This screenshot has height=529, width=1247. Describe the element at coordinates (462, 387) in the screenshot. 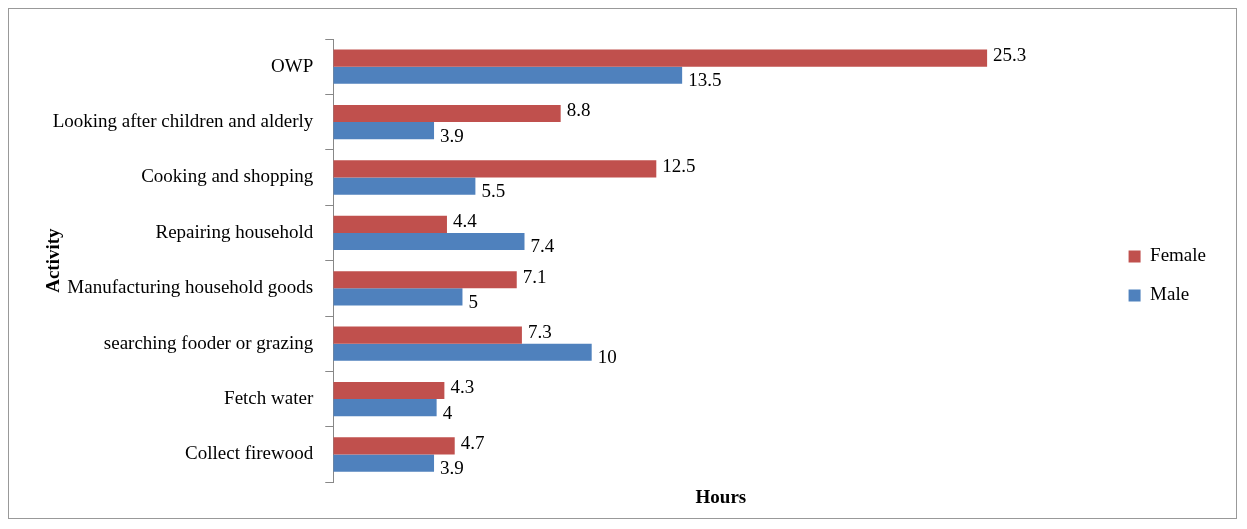

I see `data-label: 4.3` at that location.